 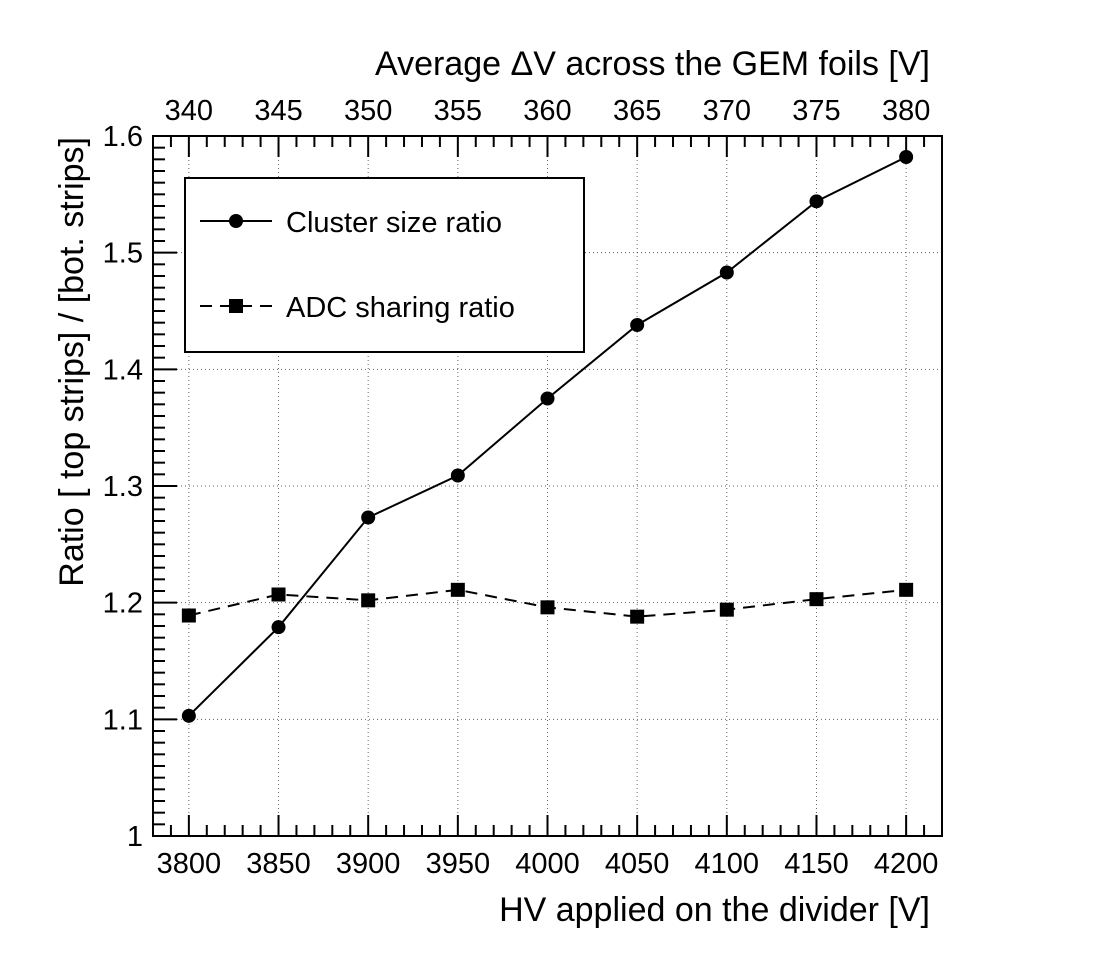 I want to click on legend-label-cluster: Cluster size ratio, so click(x=394, y=223).